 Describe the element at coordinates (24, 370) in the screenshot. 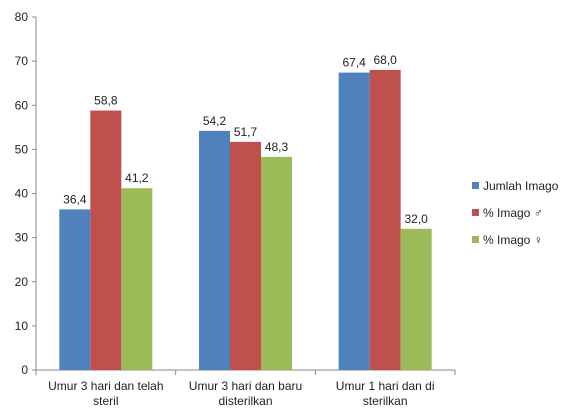

I see `y-tick-label: 0` at that location.